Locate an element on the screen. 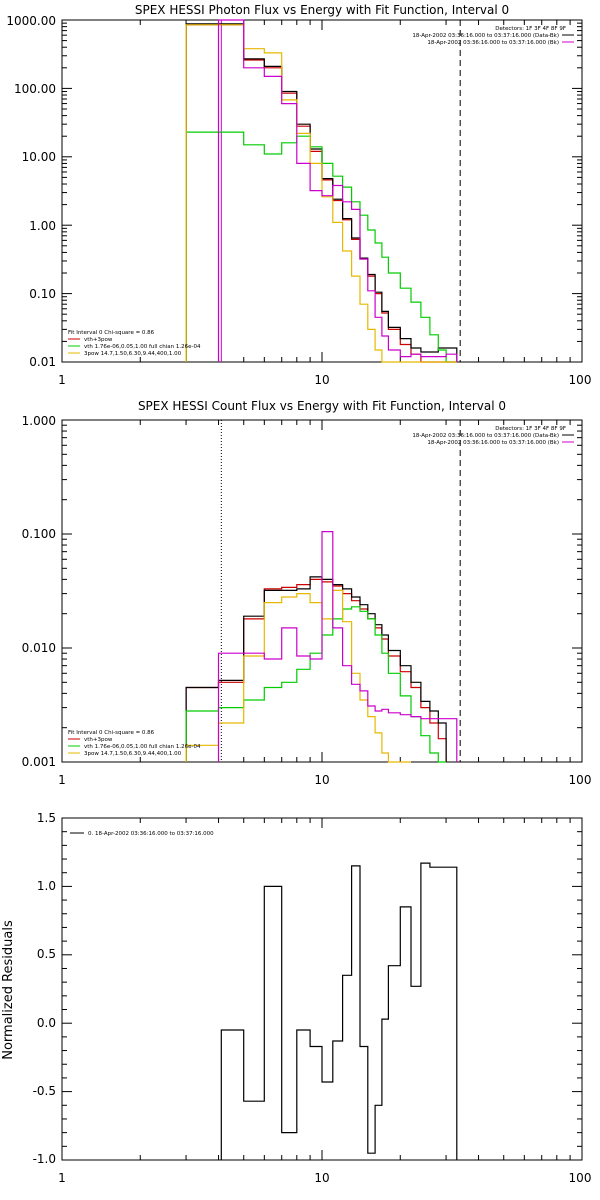  y-tick-label: 1.5 is located at coordinates (46, 818).